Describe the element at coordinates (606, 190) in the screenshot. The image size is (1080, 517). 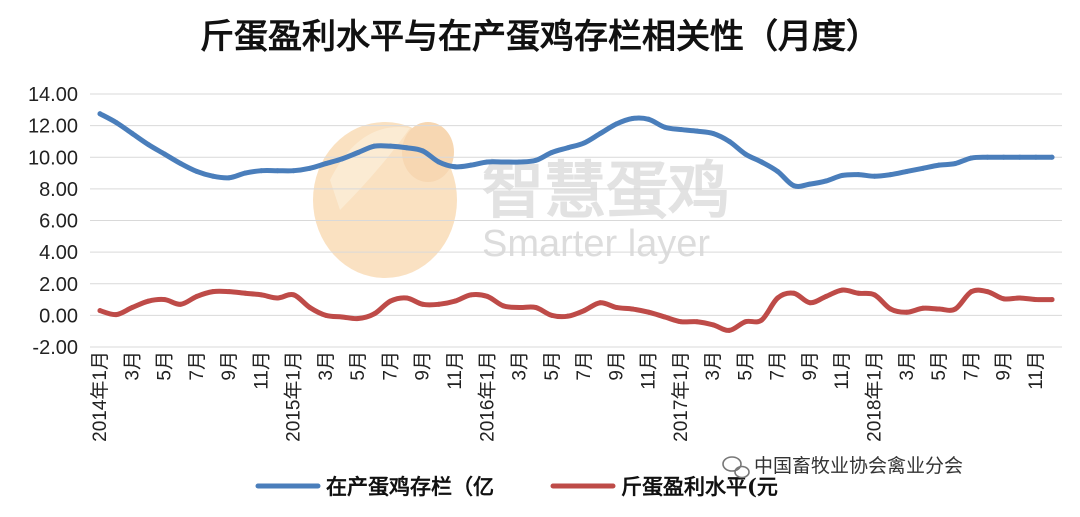
I see `watermark-chinese-text: 智慧蛋鸡` at that location.